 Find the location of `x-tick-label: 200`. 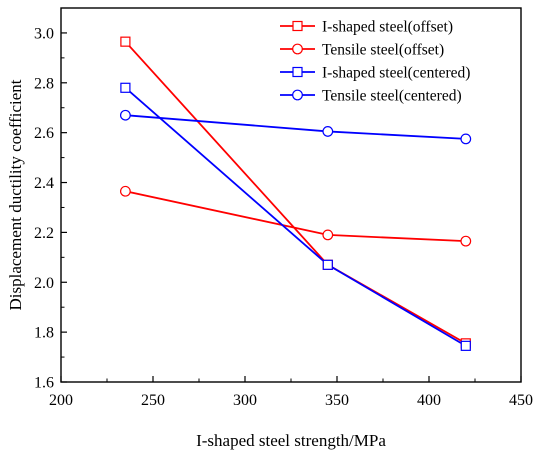

x-tick-label: 200 is located at coordinates (61, 400).